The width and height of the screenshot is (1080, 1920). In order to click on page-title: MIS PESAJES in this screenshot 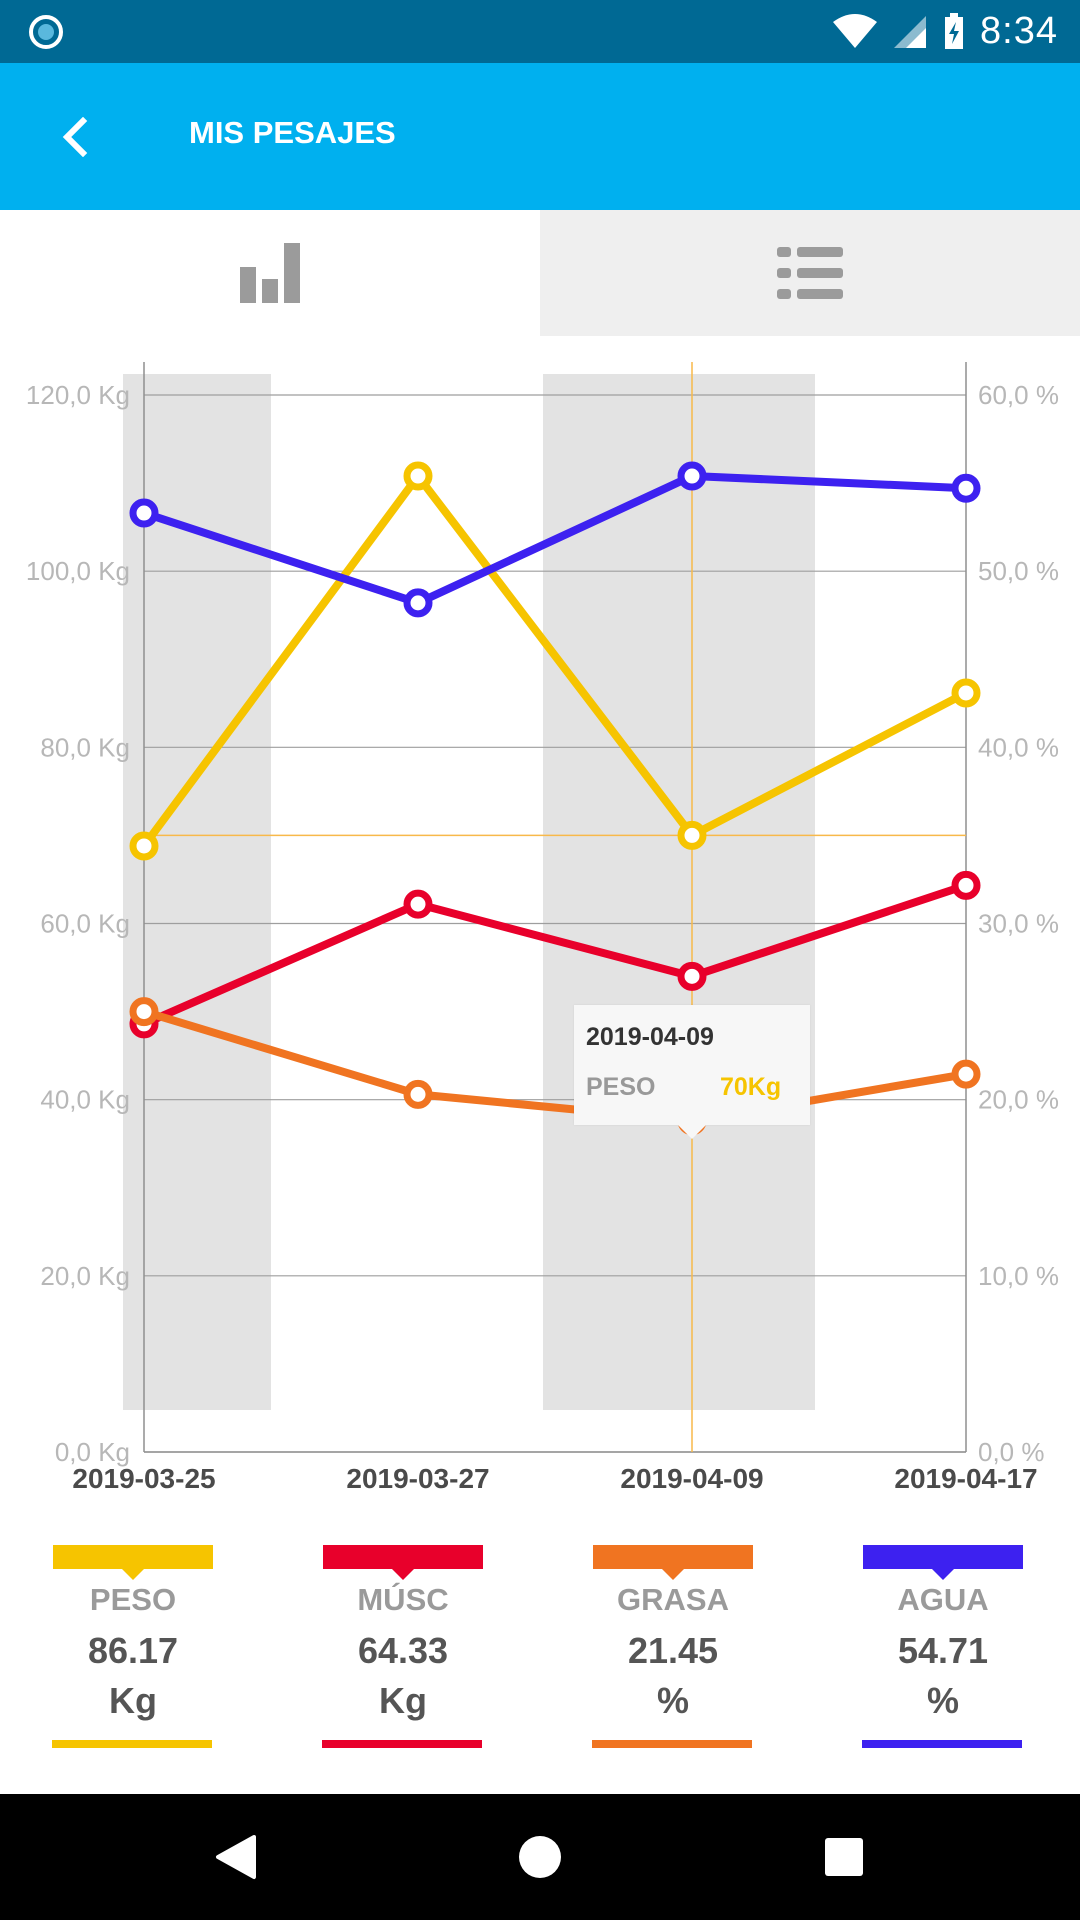, I will do `click(292, 132)`.